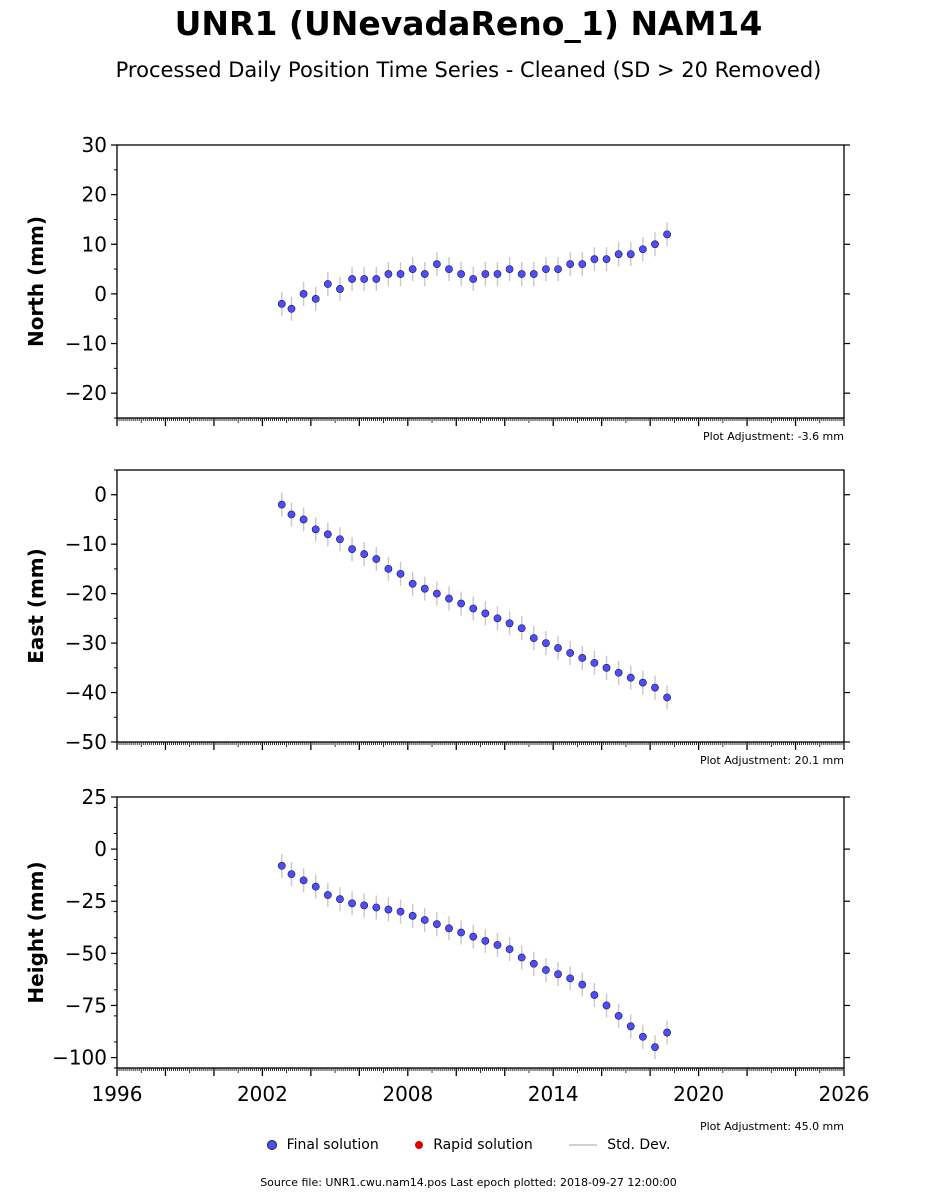  Describe the element at coordinates (483, 1145) in the screenshot. I see `legend-label-rapid: Rapid solution` at that location.